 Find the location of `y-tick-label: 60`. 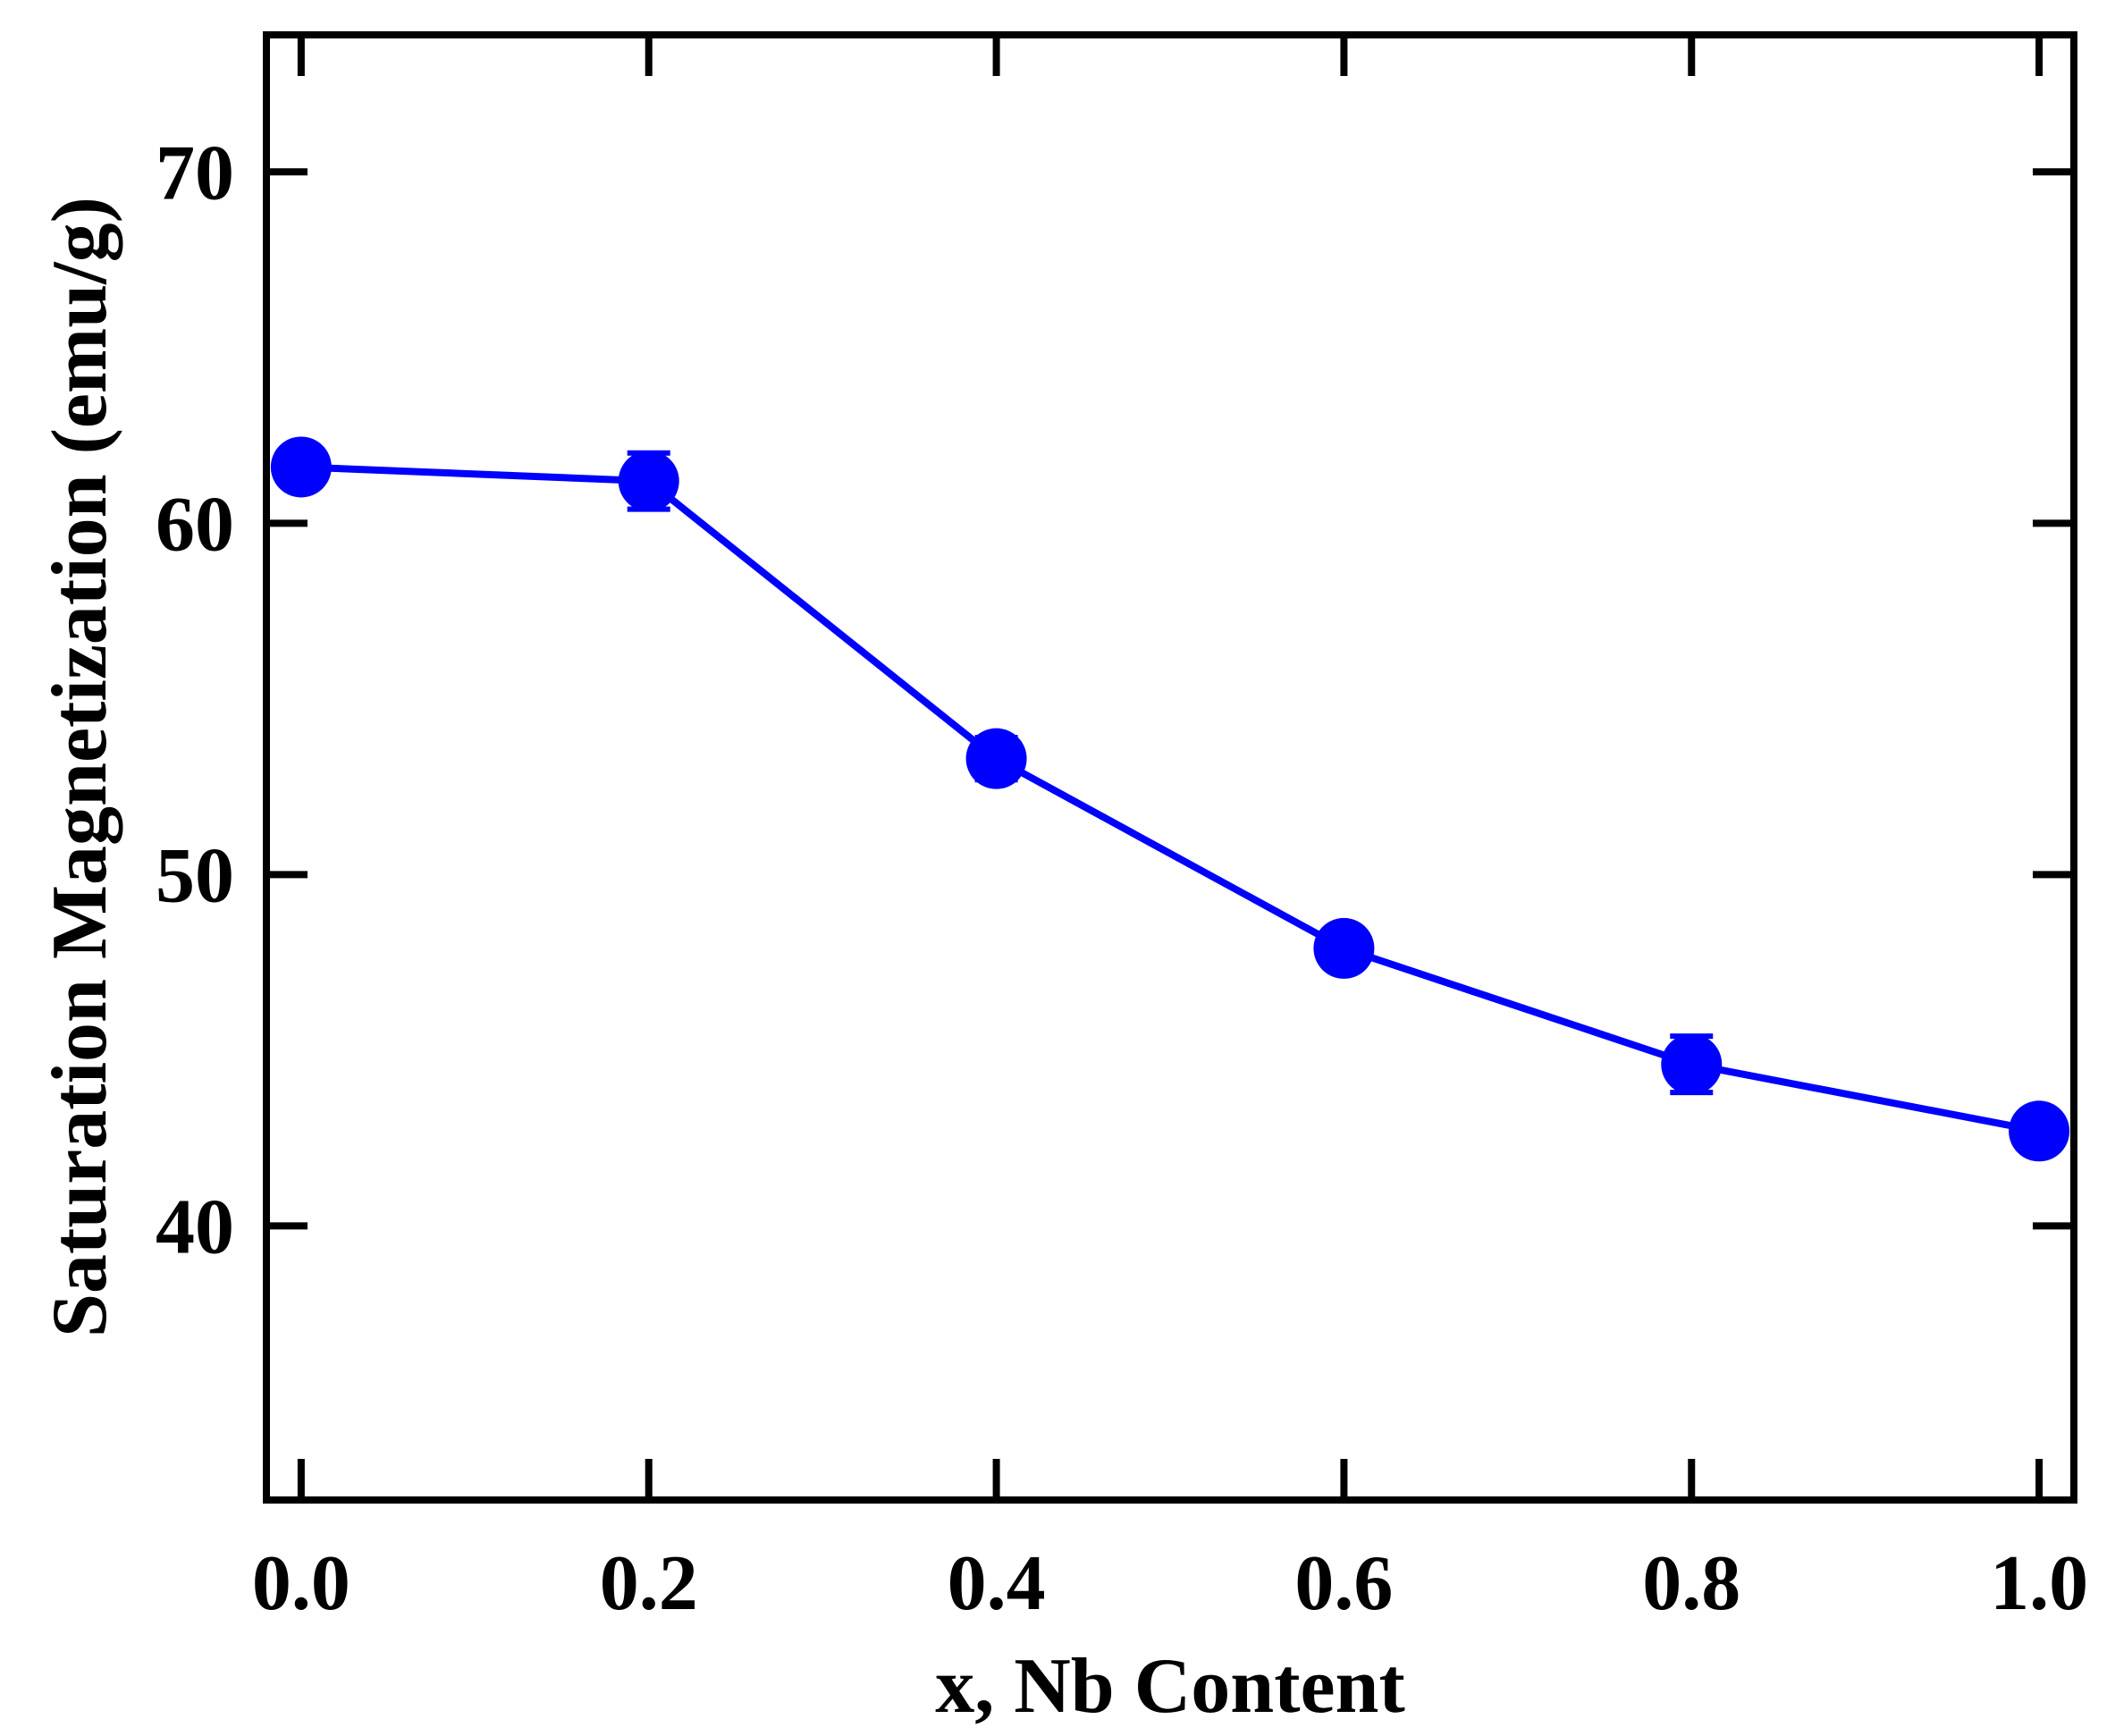

y-tick-label: 60 is located at coordinates (195, 524).